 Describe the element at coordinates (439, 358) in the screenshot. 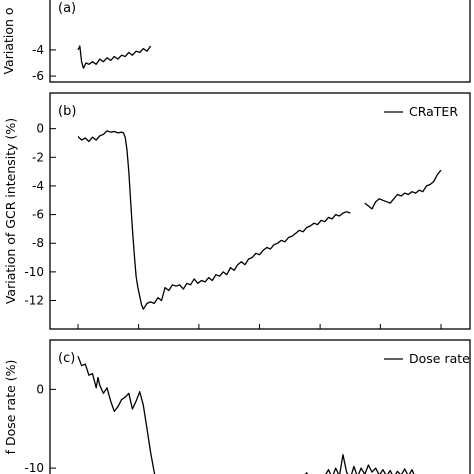

I see `legend-label: Dose rate` at that location.